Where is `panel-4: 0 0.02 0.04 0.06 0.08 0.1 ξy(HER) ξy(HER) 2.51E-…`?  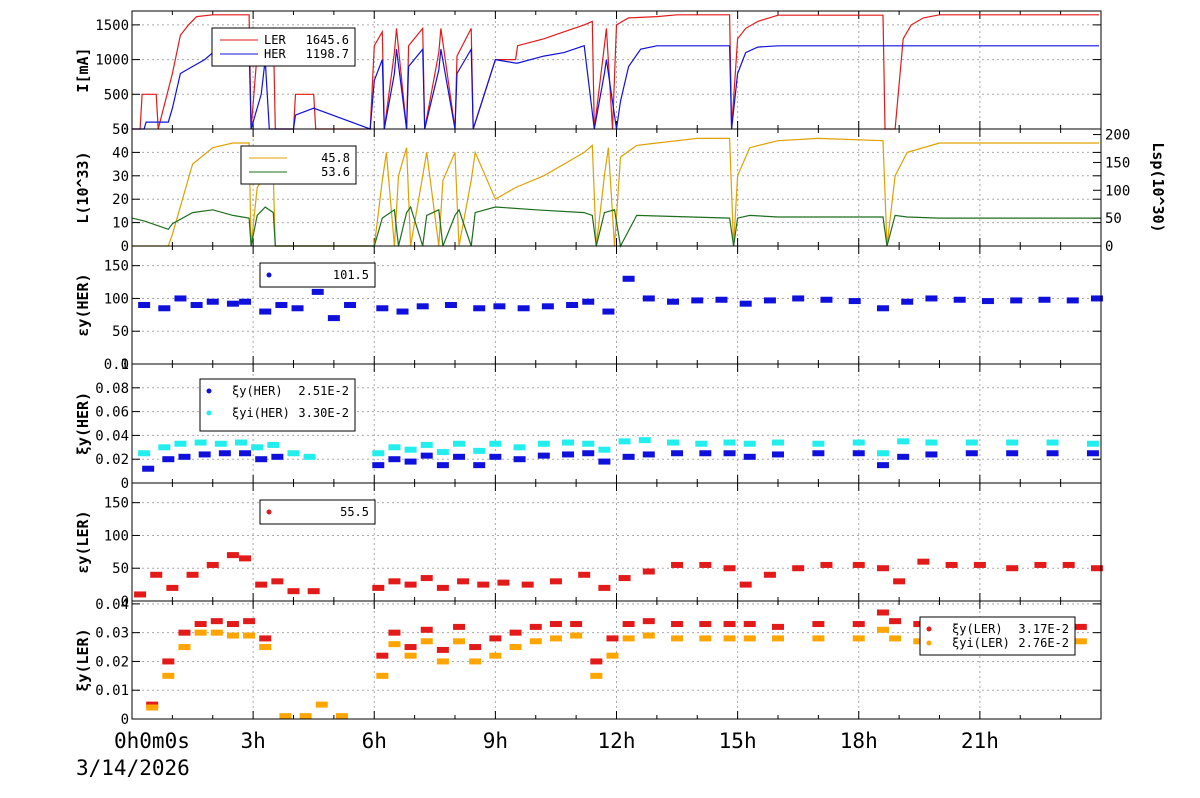
panel-4: 0 0.02 0.04 0.06 0.08 0.1 ξy(HER) ξy(HER) 2.51E-… is located at coordinates (588, 424).